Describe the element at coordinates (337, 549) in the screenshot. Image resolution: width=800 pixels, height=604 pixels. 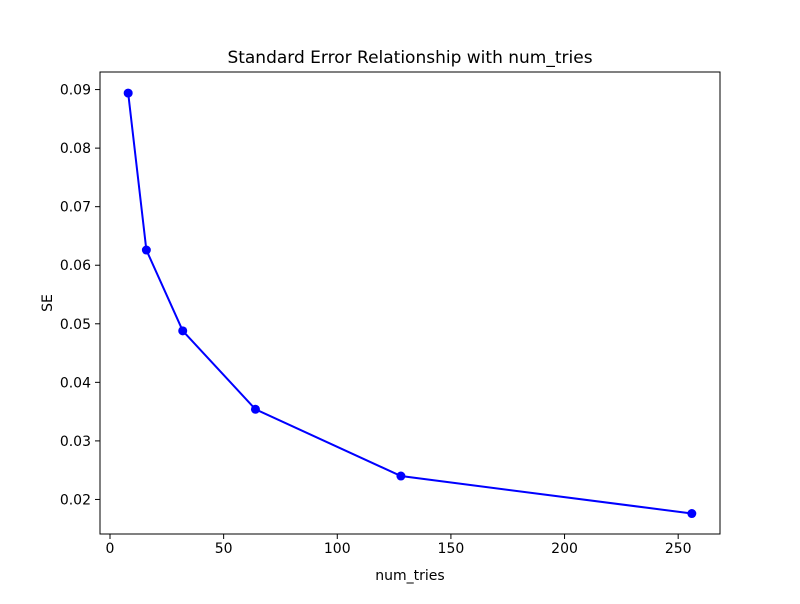
I see `x-tick-label: 100` at that location.